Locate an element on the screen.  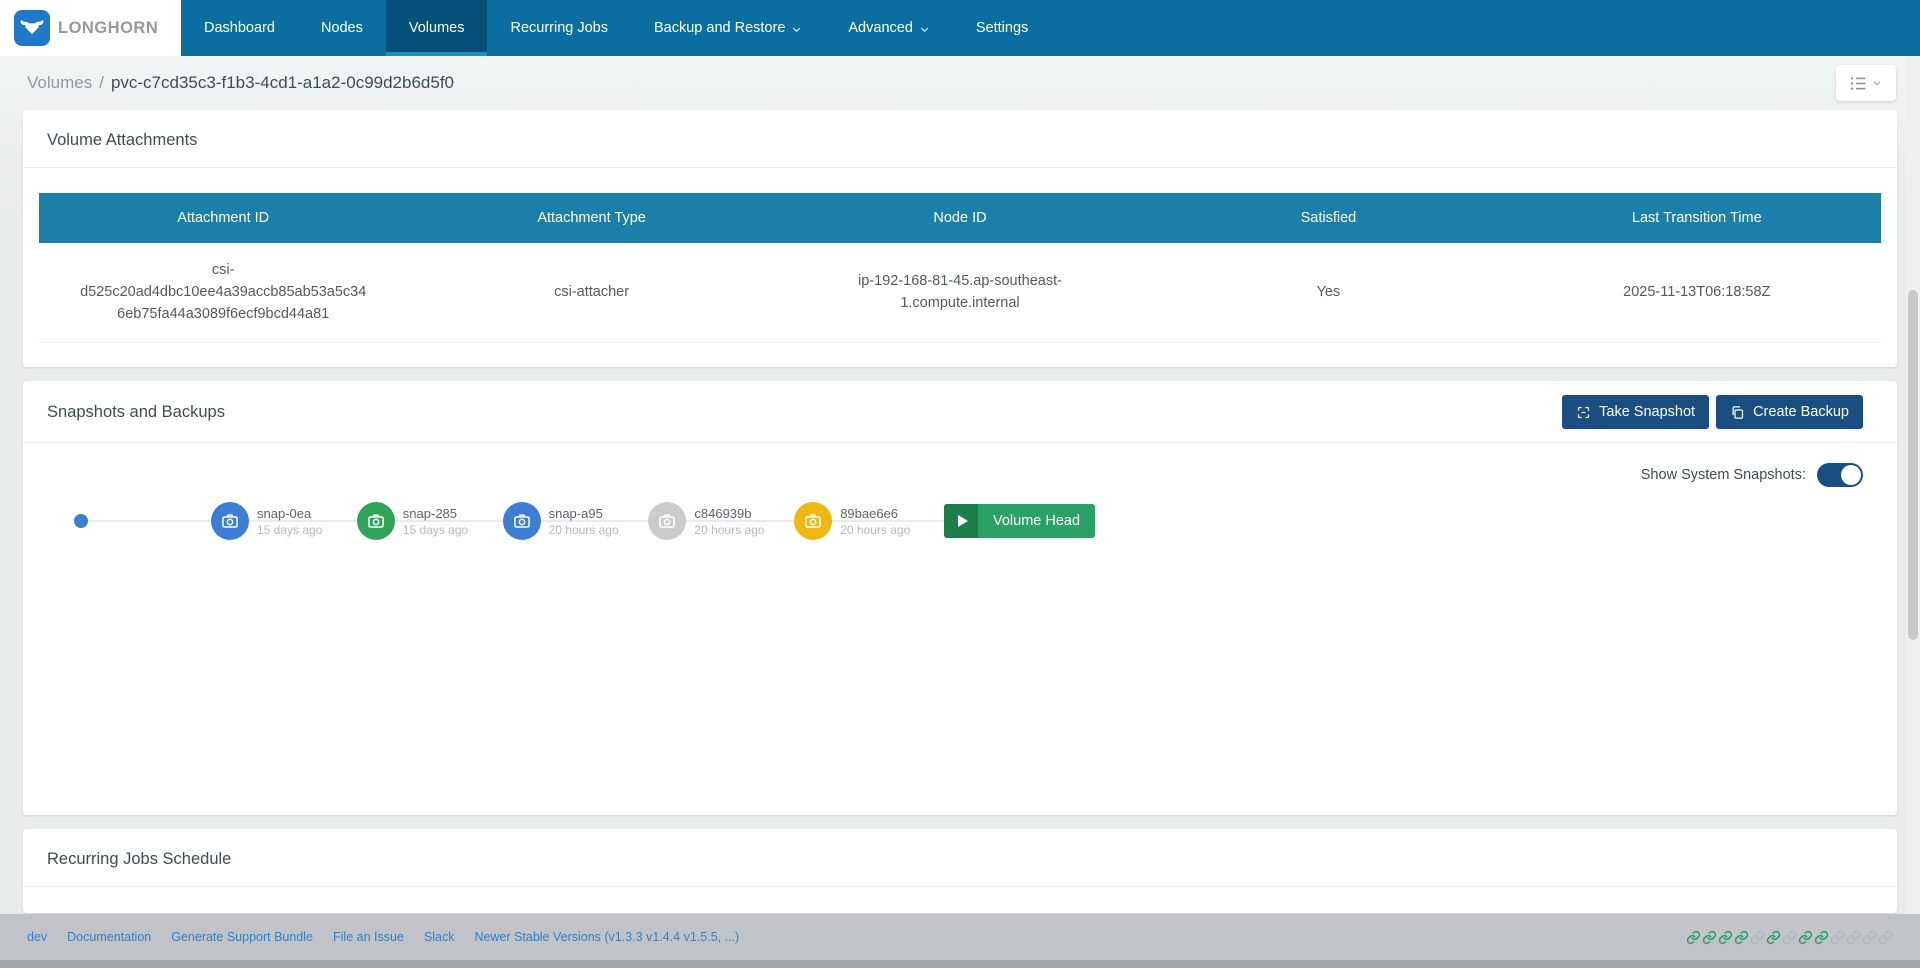
show-system-snapshots-label: Show System Snapshots: is located at coordinates (1723, 475).